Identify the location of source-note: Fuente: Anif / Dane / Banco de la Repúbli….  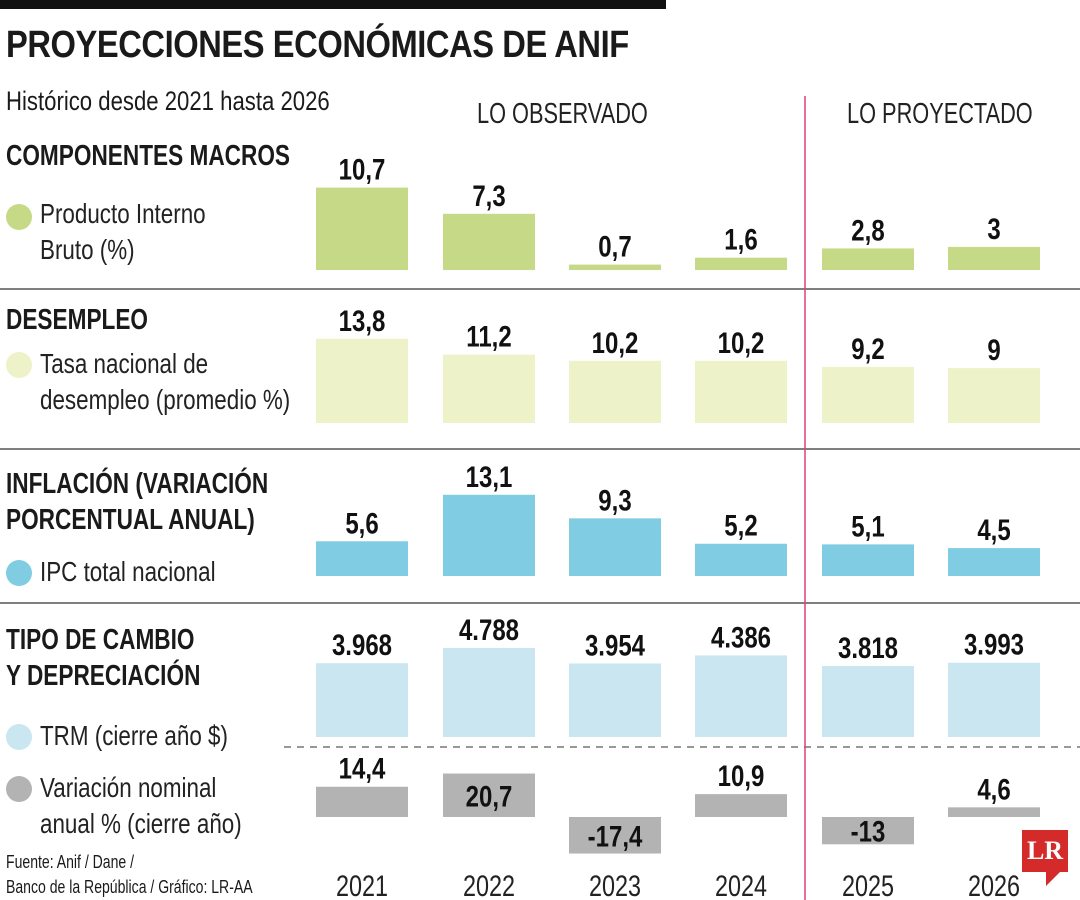
(129, 875).